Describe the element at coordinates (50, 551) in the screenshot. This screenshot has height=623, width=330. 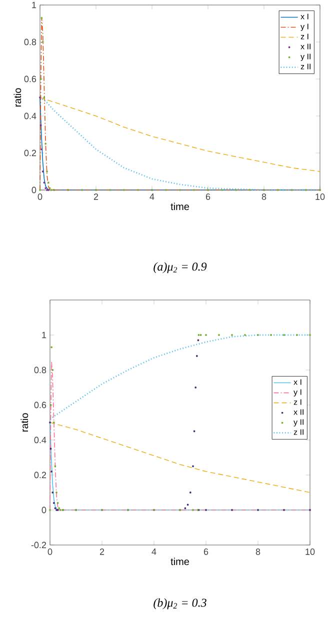
I see `x-tick-label: 0` at that location.